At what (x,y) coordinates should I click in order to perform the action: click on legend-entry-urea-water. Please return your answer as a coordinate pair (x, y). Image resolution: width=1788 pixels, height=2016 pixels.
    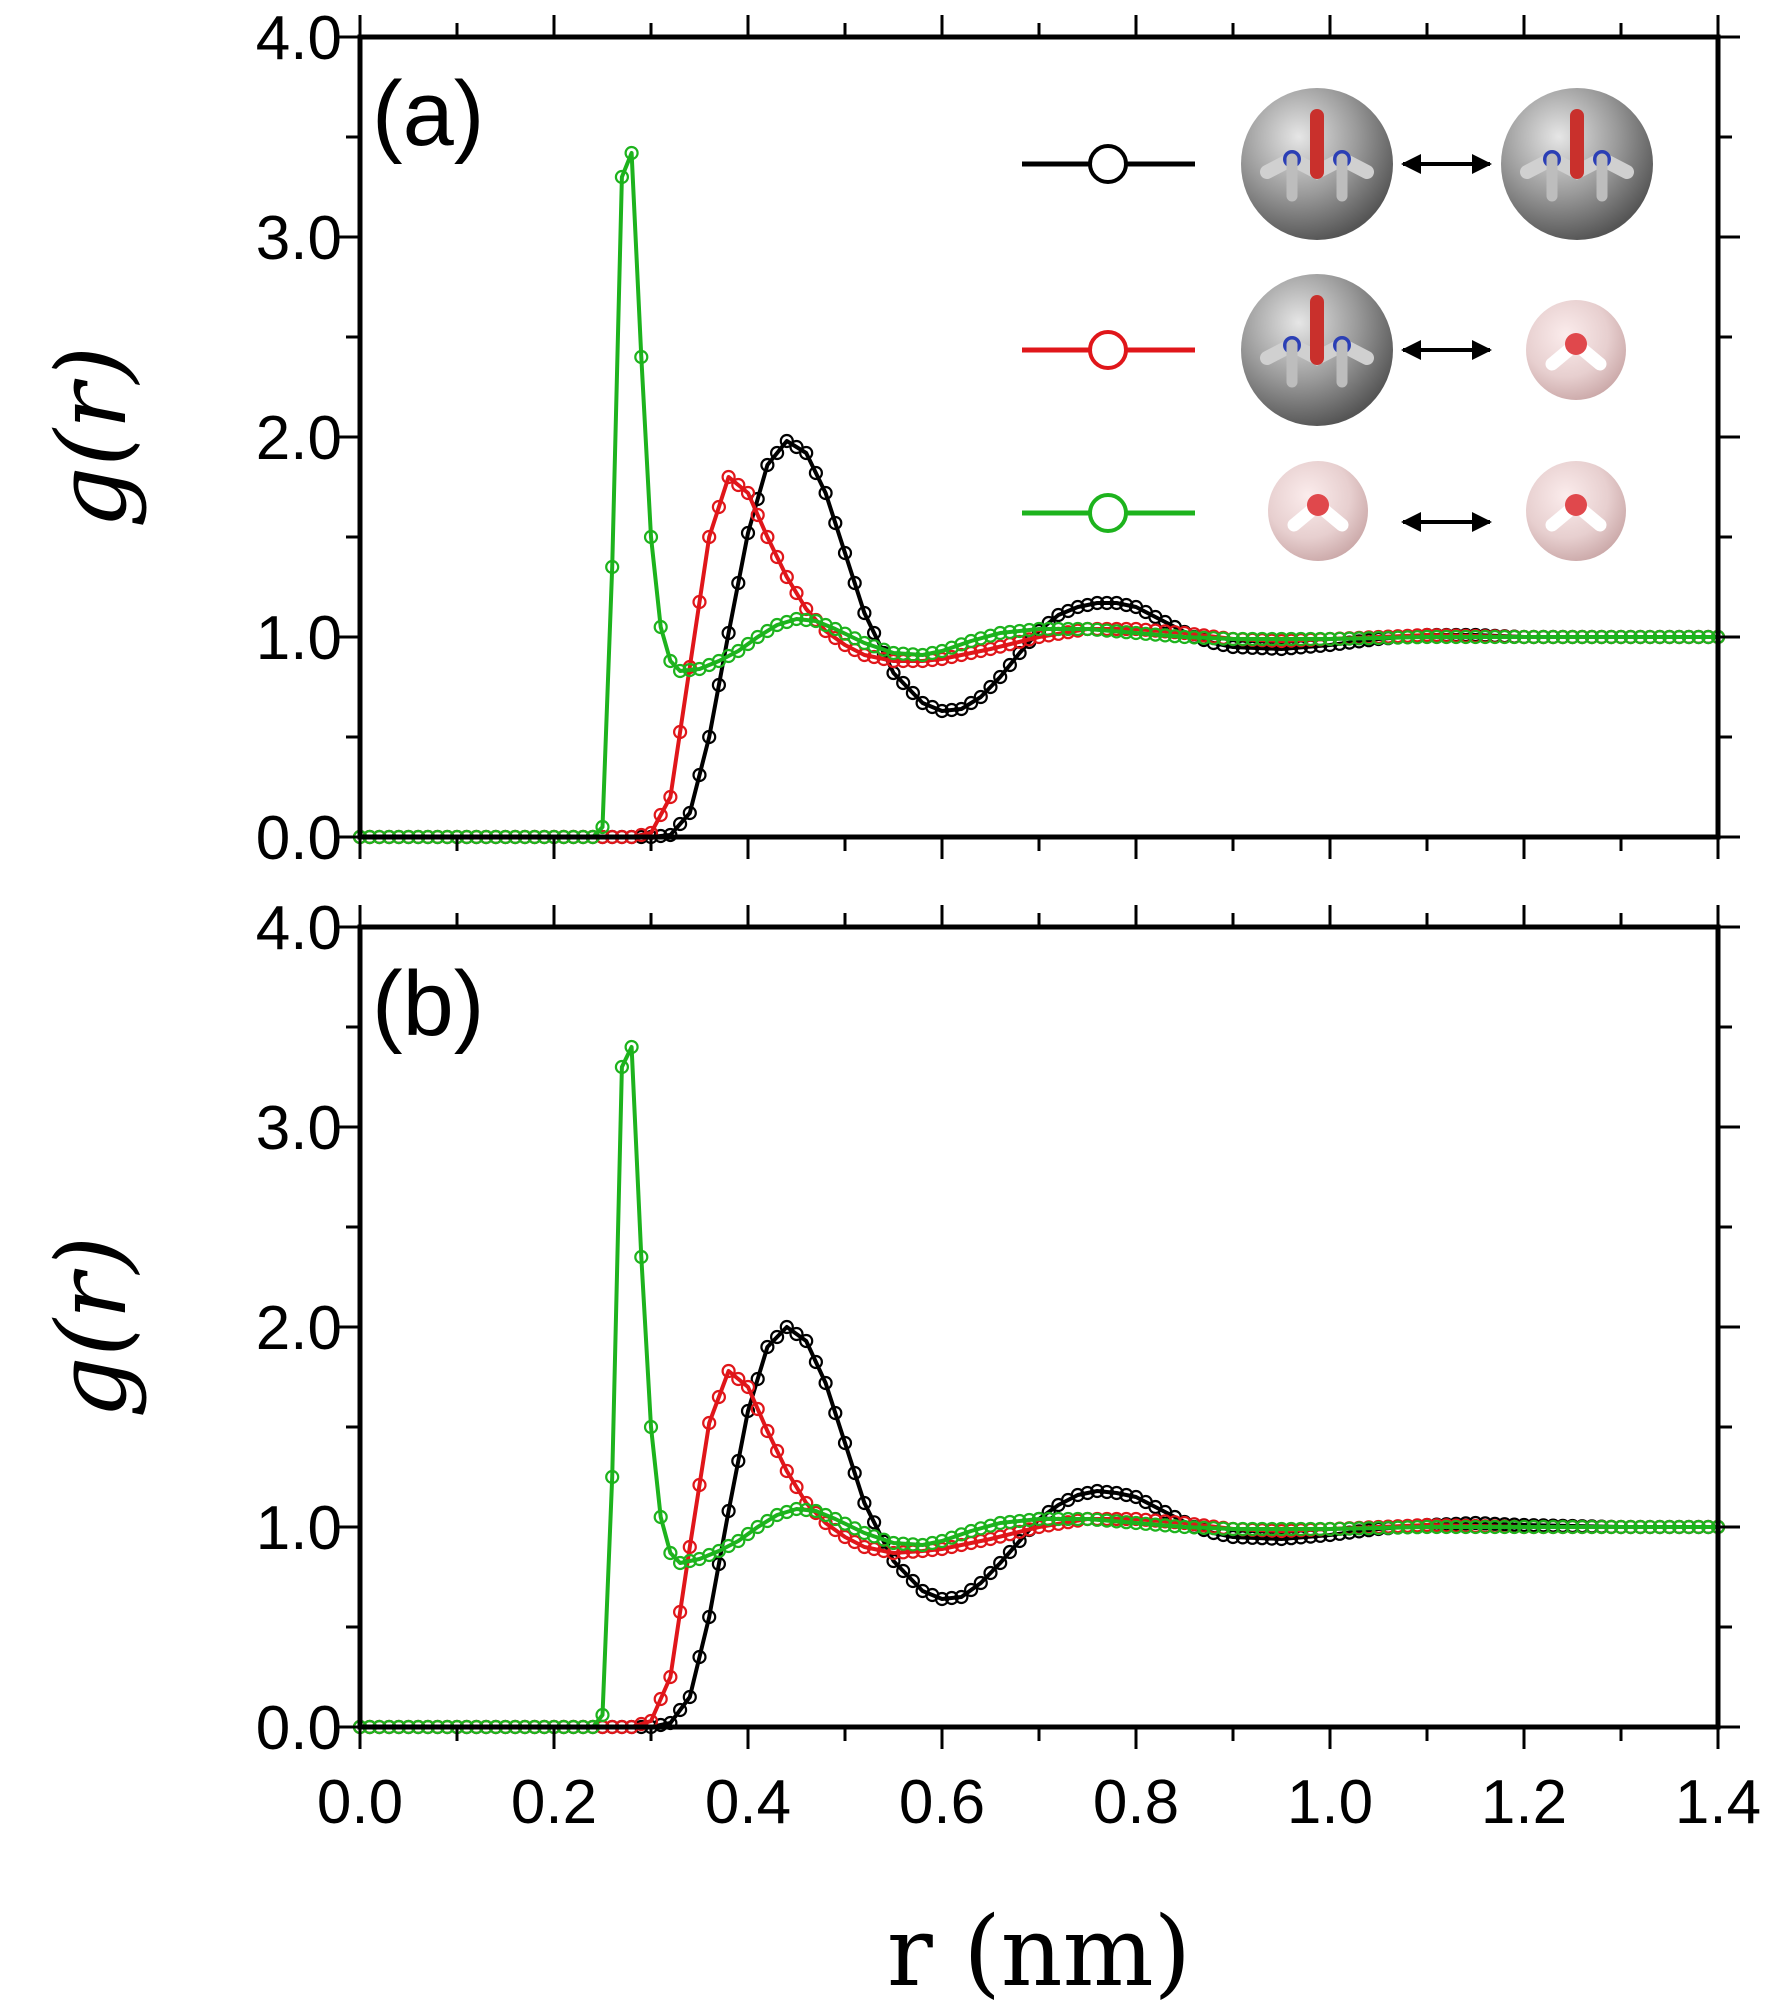
    Looking at the image, I should click on (1324, 350).